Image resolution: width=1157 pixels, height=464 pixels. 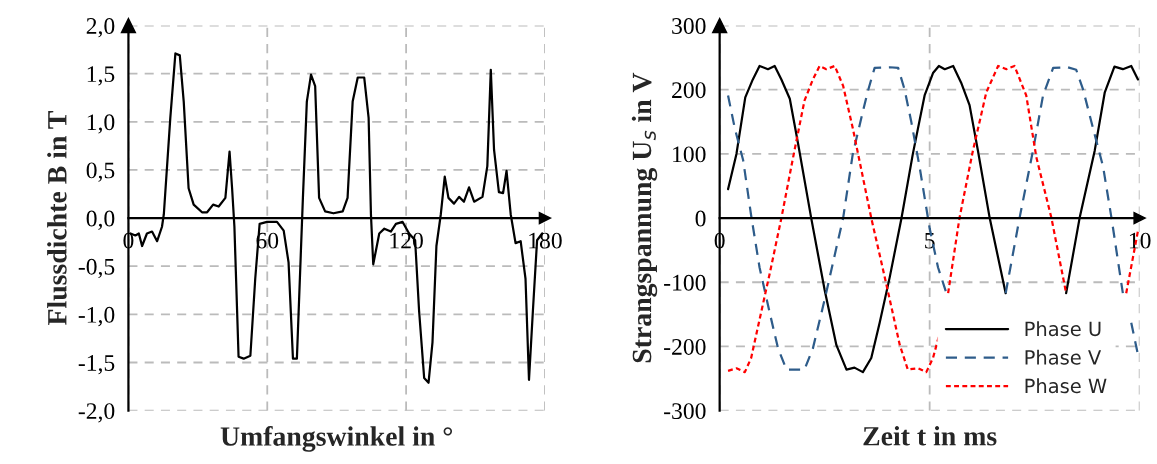 What do you see at coordinates (689, 26) in the screenshot?
I see `y-tick-label: 300` at bounding box center [689, 26].